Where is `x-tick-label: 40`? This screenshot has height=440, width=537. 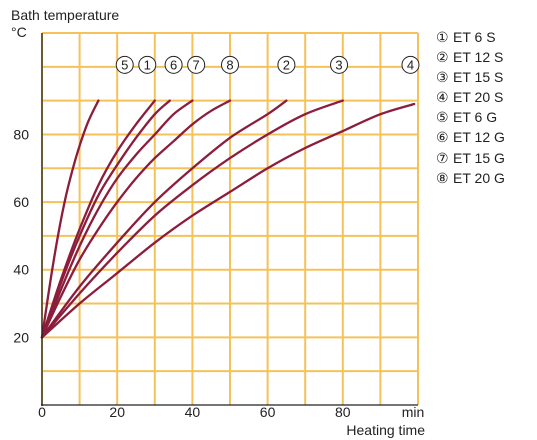
x-tick-label: 40 is located at coordinates (193, 412).